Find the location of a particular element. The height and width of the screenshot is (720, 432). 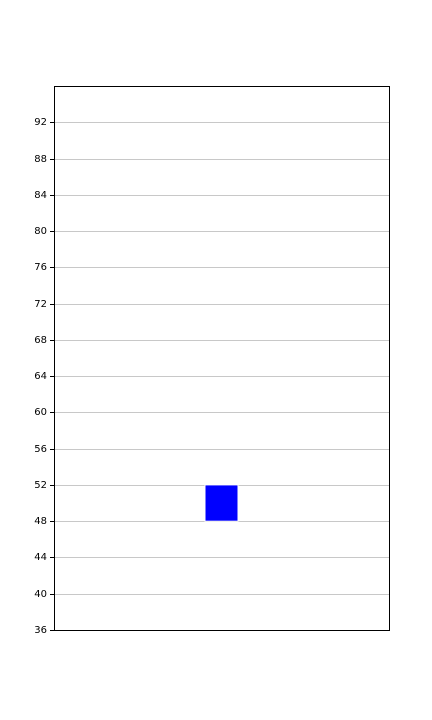

y-tick-label: 36 is located at coordinates (40, 630).